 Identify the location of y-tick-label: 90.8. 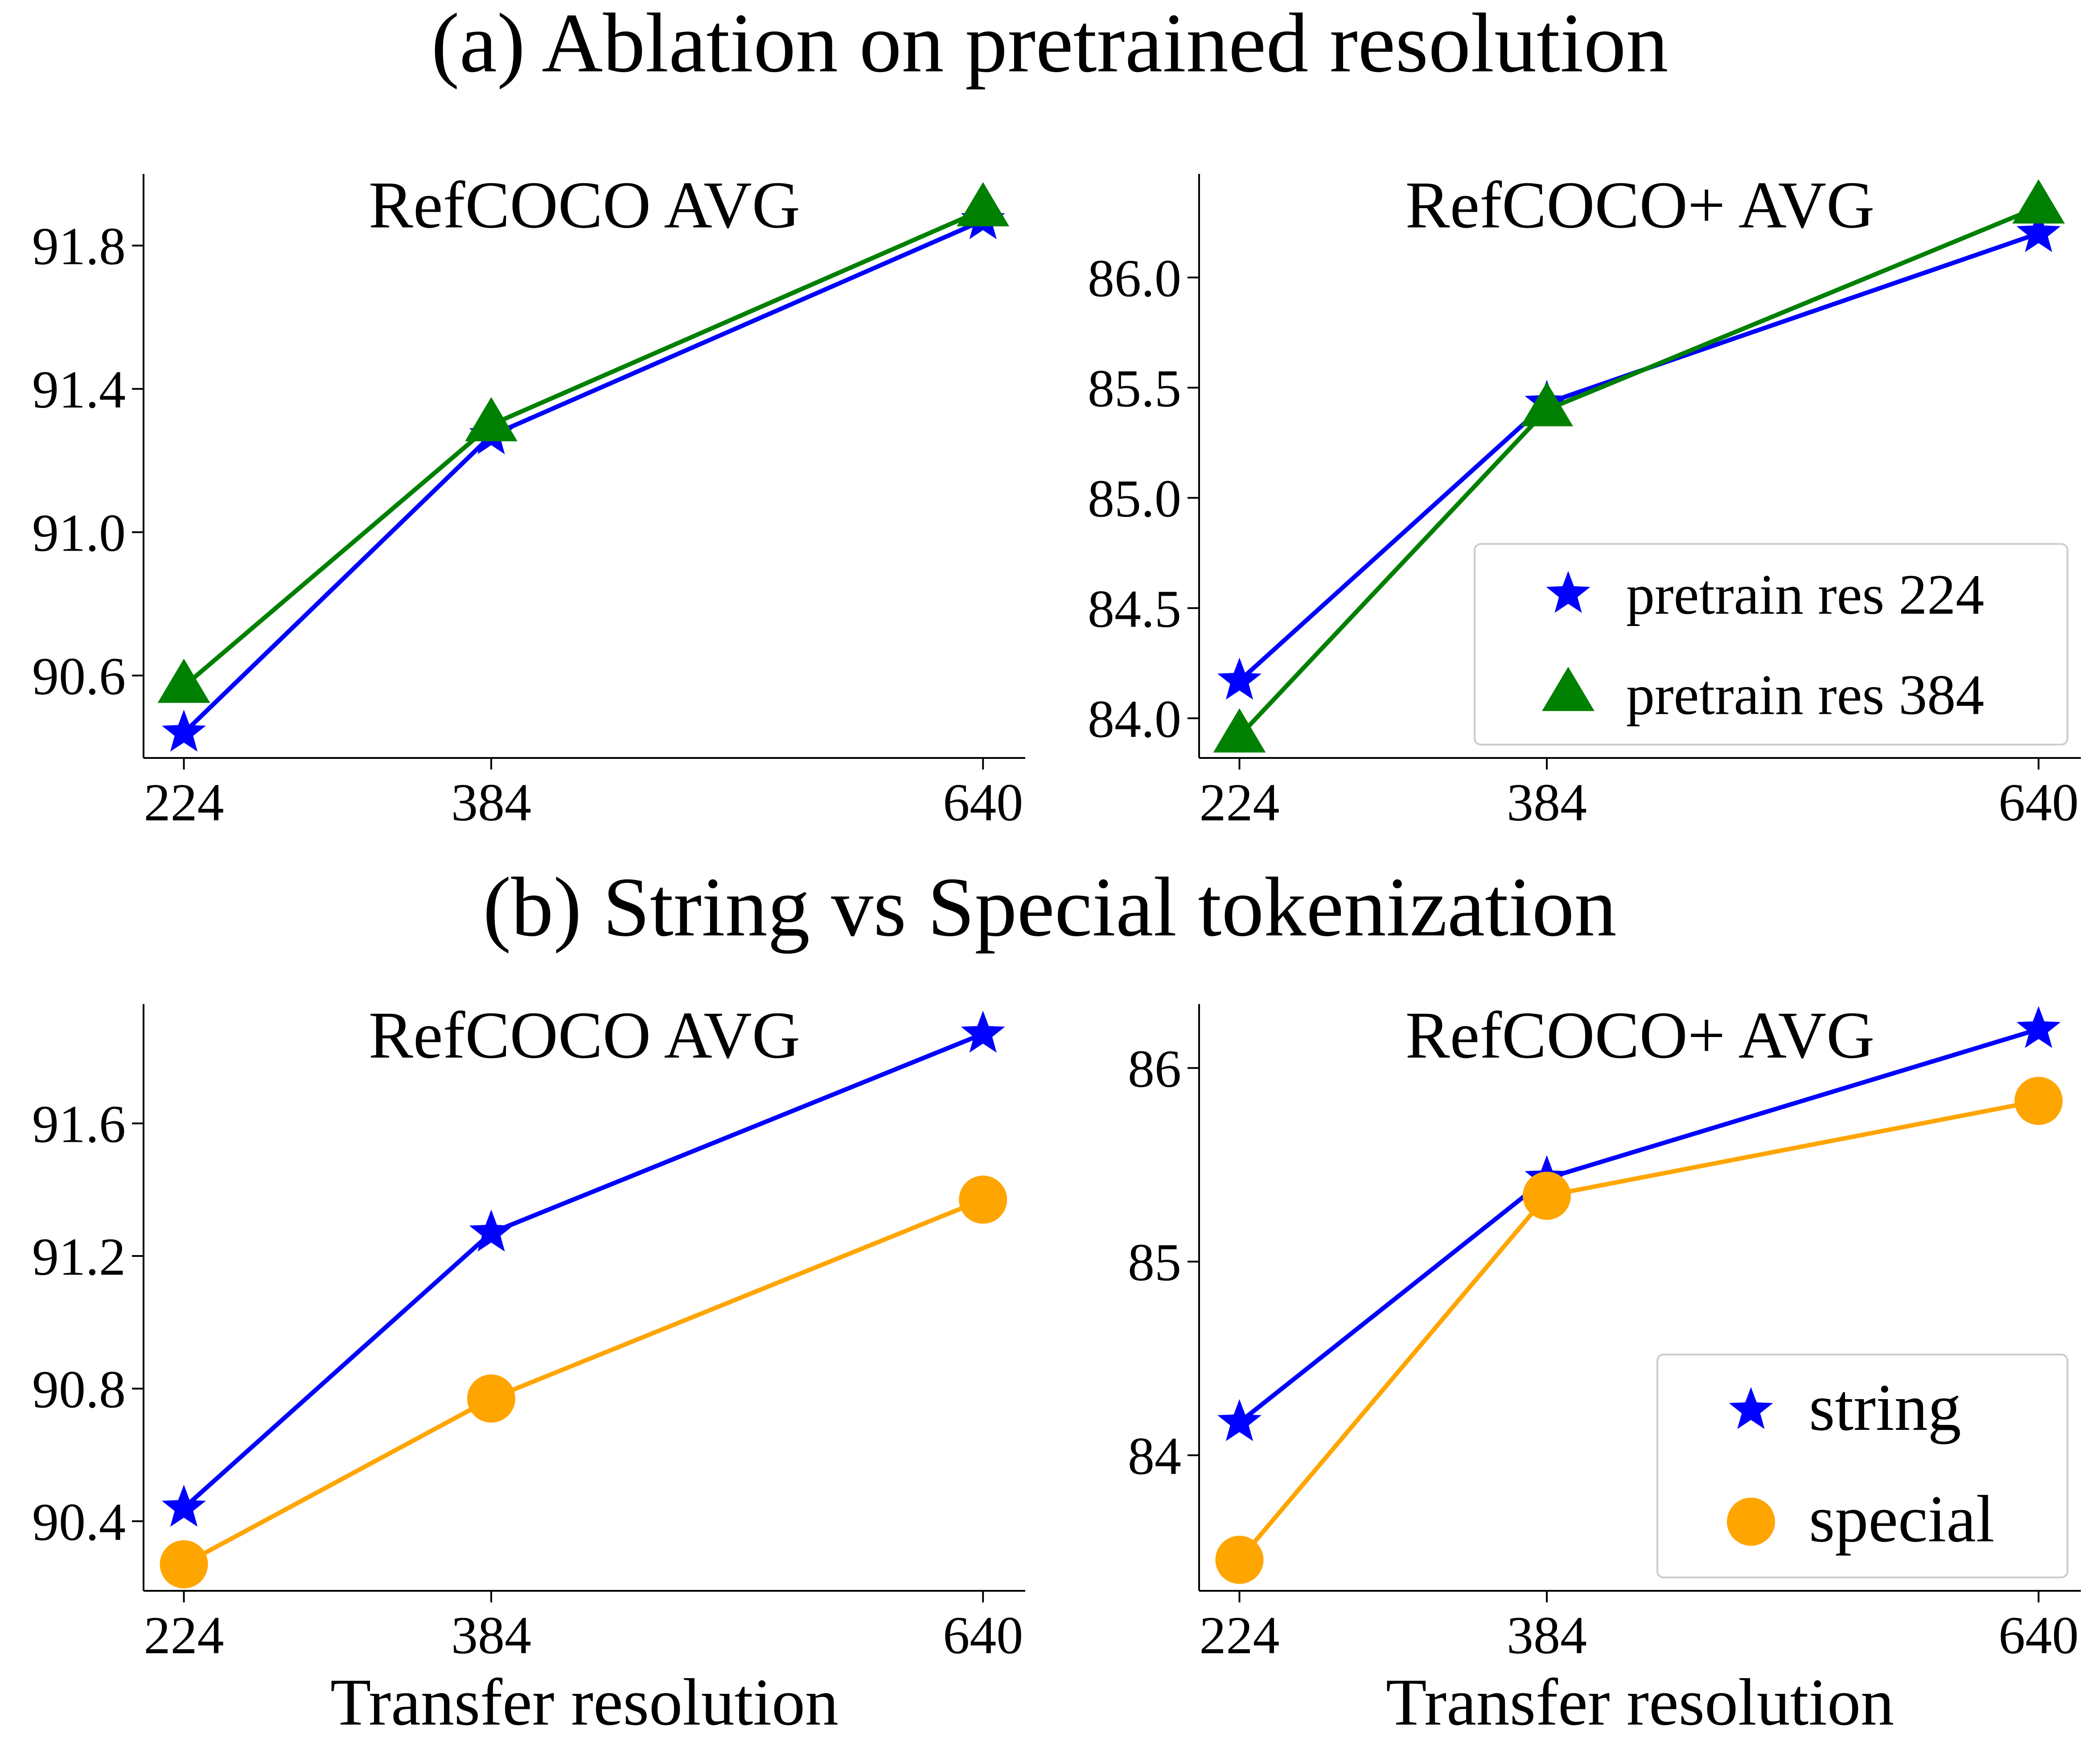
(79, 1389).